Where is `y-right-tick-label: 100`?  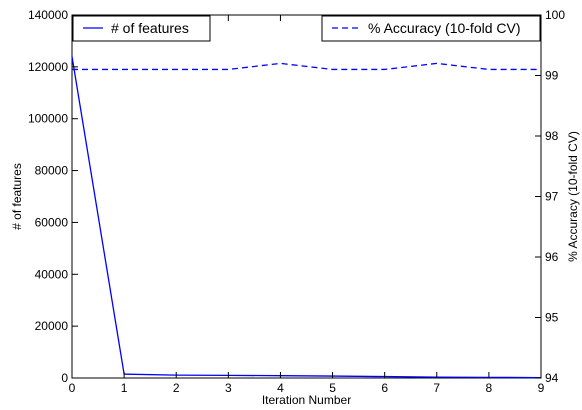
y-right-tick-label: 100 is located at coordinates (555, 15).